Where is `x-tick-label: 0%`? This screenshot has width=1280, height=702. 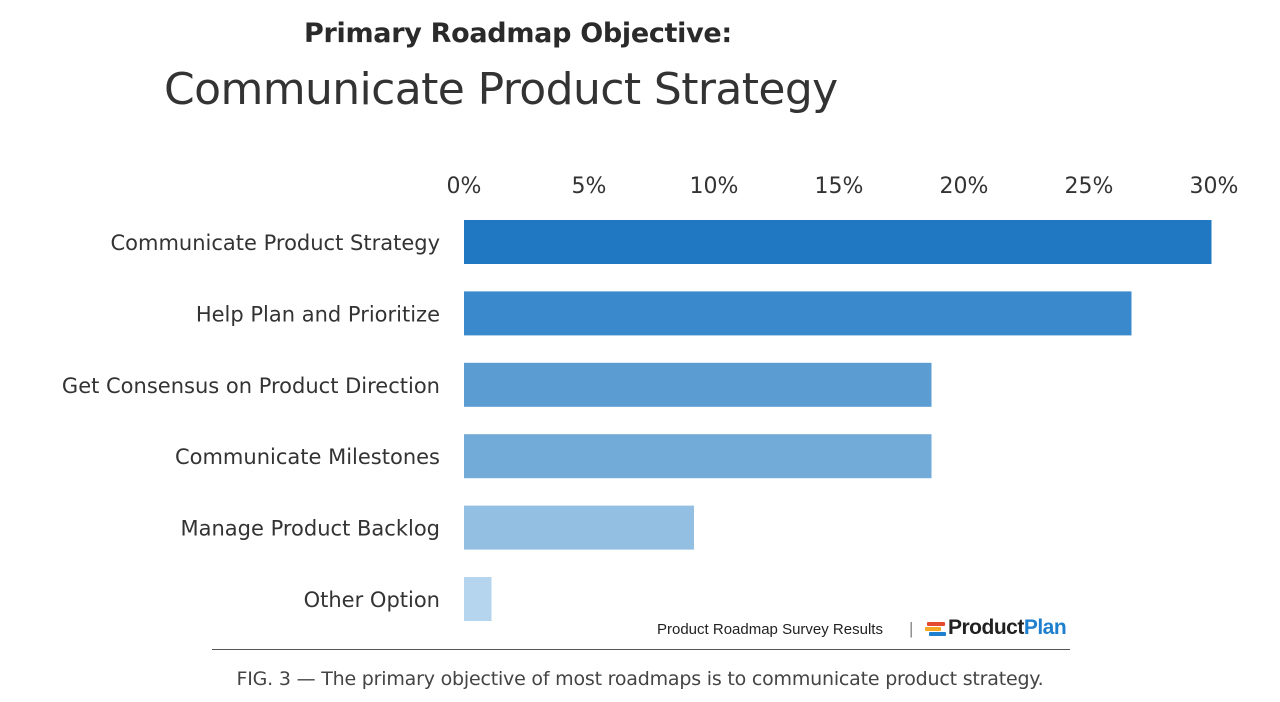
x-tick-label: 0% is located at coordinates (464, 186).